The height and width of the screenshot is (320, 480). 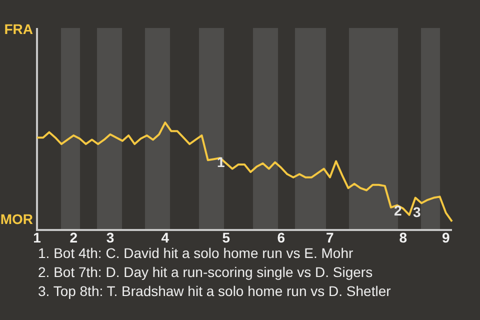 What do you see at coordinates (330, 237) in the screenshot?
I see `x-tick-label: 7` at bounding box center [330, 237].